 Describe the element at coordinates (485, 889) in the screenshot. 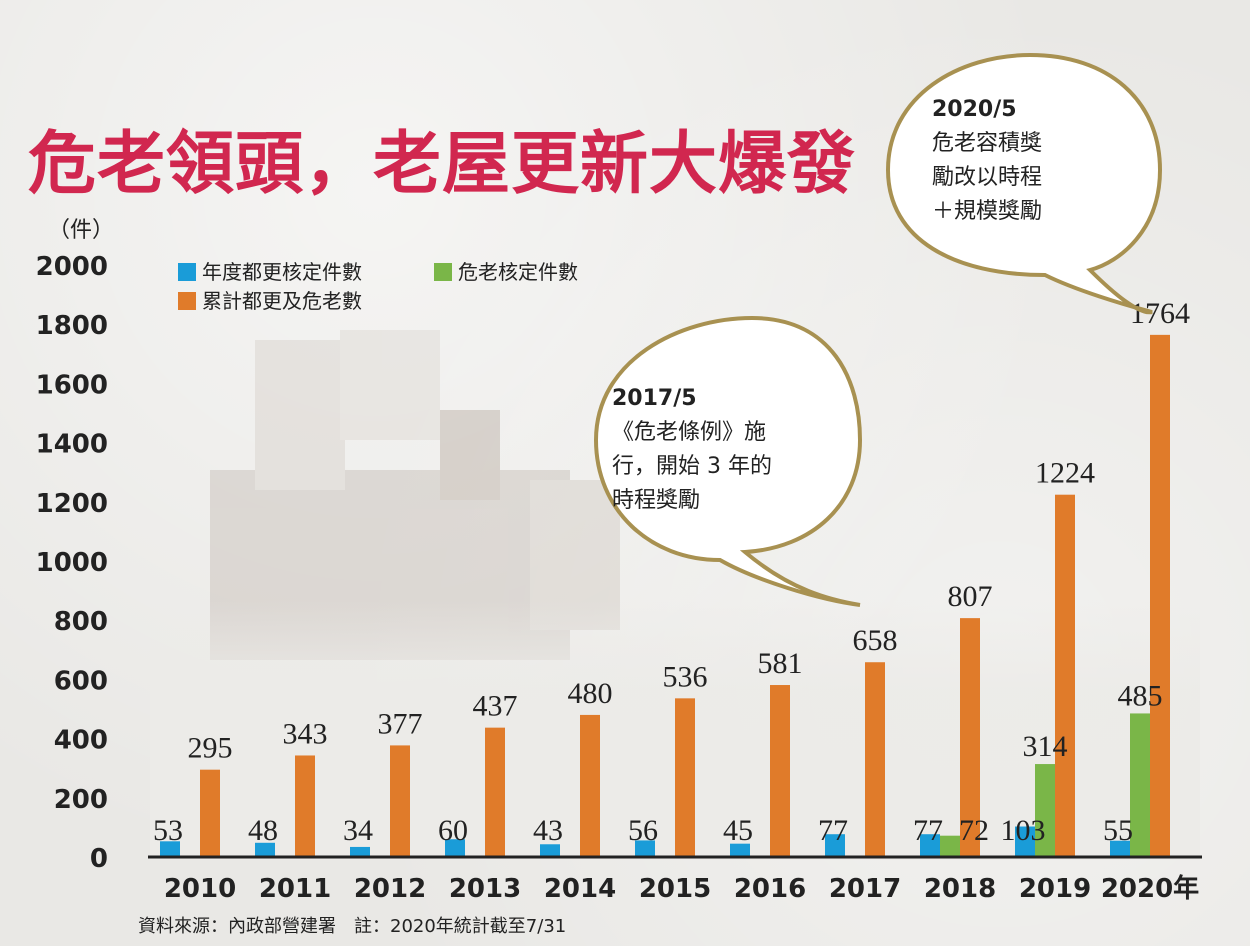

I see `x-tick-label: 2013` at that location.